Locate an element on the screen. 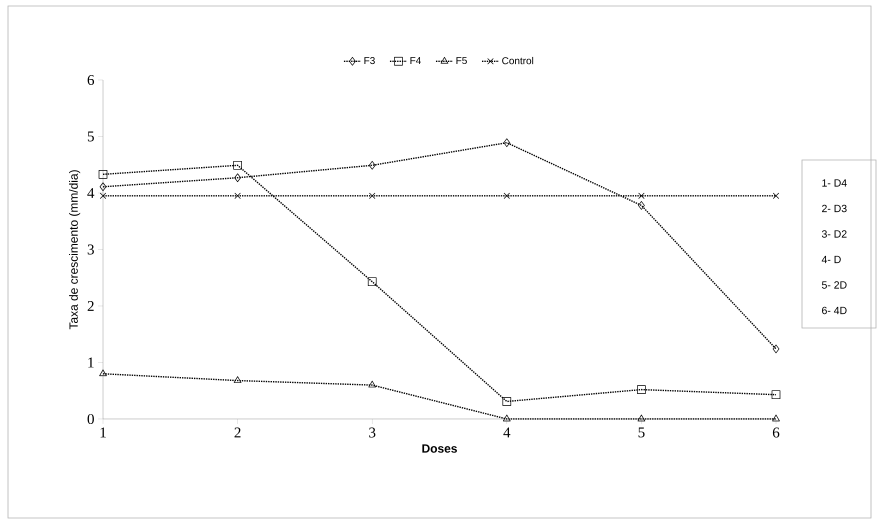  y-tick-label: 5 is located at coordinates (91, 137).